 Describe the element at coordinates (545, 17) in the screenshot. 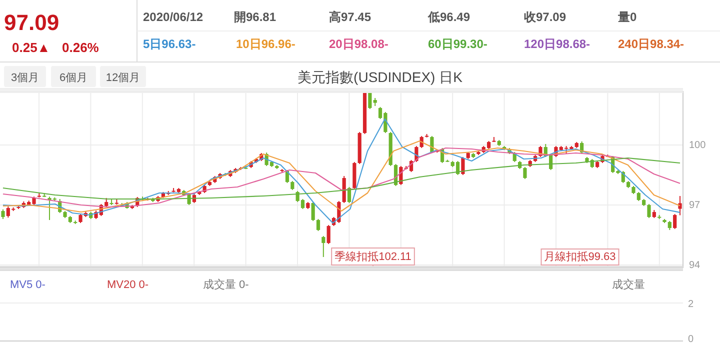

I see `text: 收97.09` at that location.